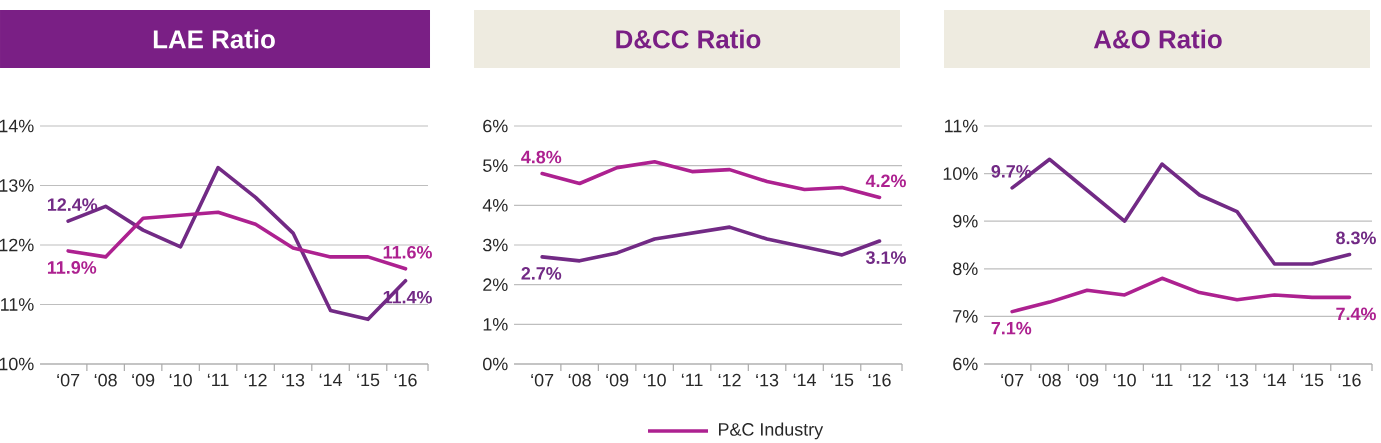 The image size is (1381, 443). I want to click on data-label: 11.9%, so click(72, 267).